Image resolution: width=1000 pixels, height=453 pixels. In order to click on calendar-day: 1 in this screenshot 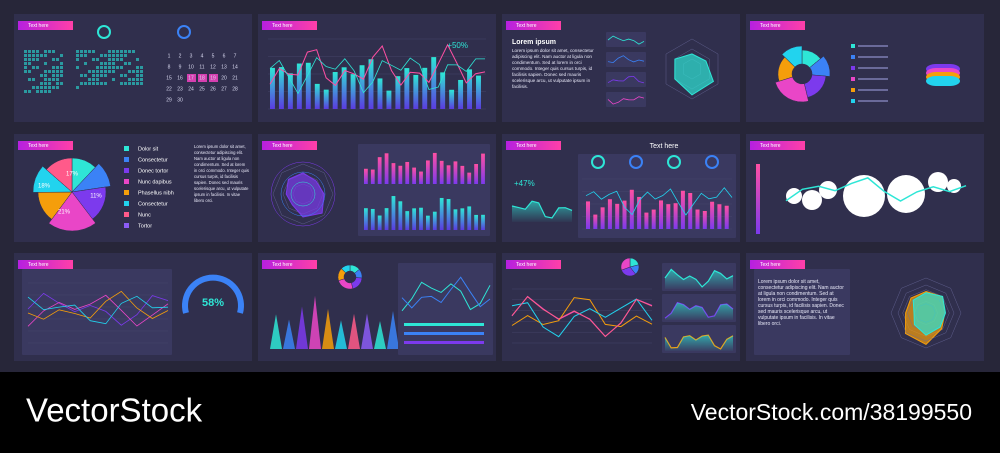, I will do `click(169, 56)`.